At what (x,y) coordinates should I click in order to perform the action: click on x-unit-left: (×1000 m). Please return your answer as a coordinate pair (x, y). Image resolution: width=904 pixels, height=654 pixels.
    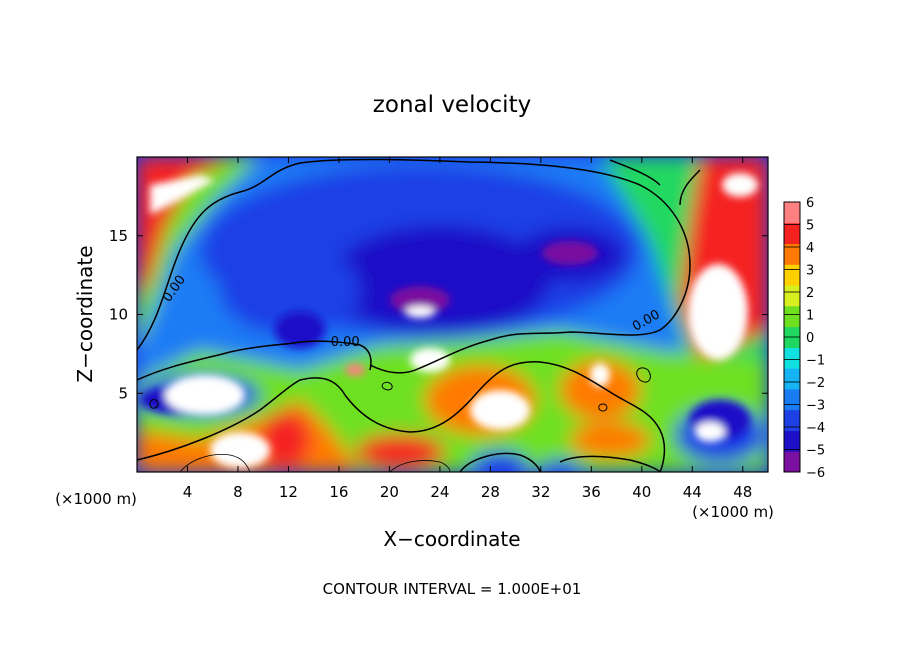
    Looking at the image, I should click on (96, 499).